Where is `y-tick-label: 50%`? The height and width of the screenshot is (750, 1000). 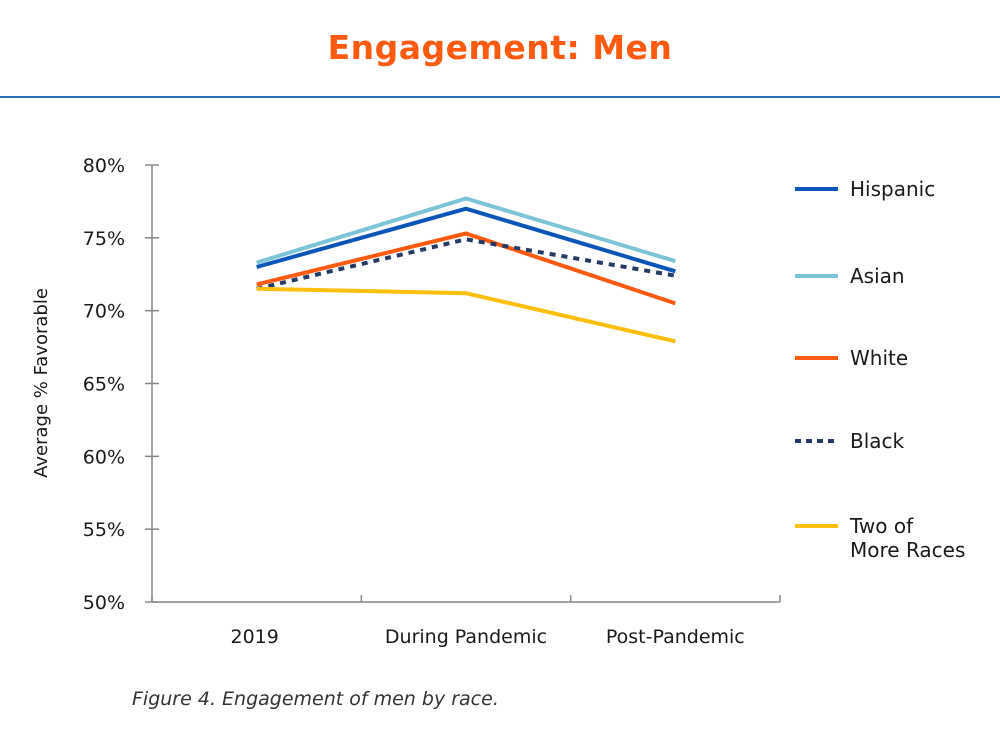
y-tick-label: 50% is located at coordinates (104, 603).